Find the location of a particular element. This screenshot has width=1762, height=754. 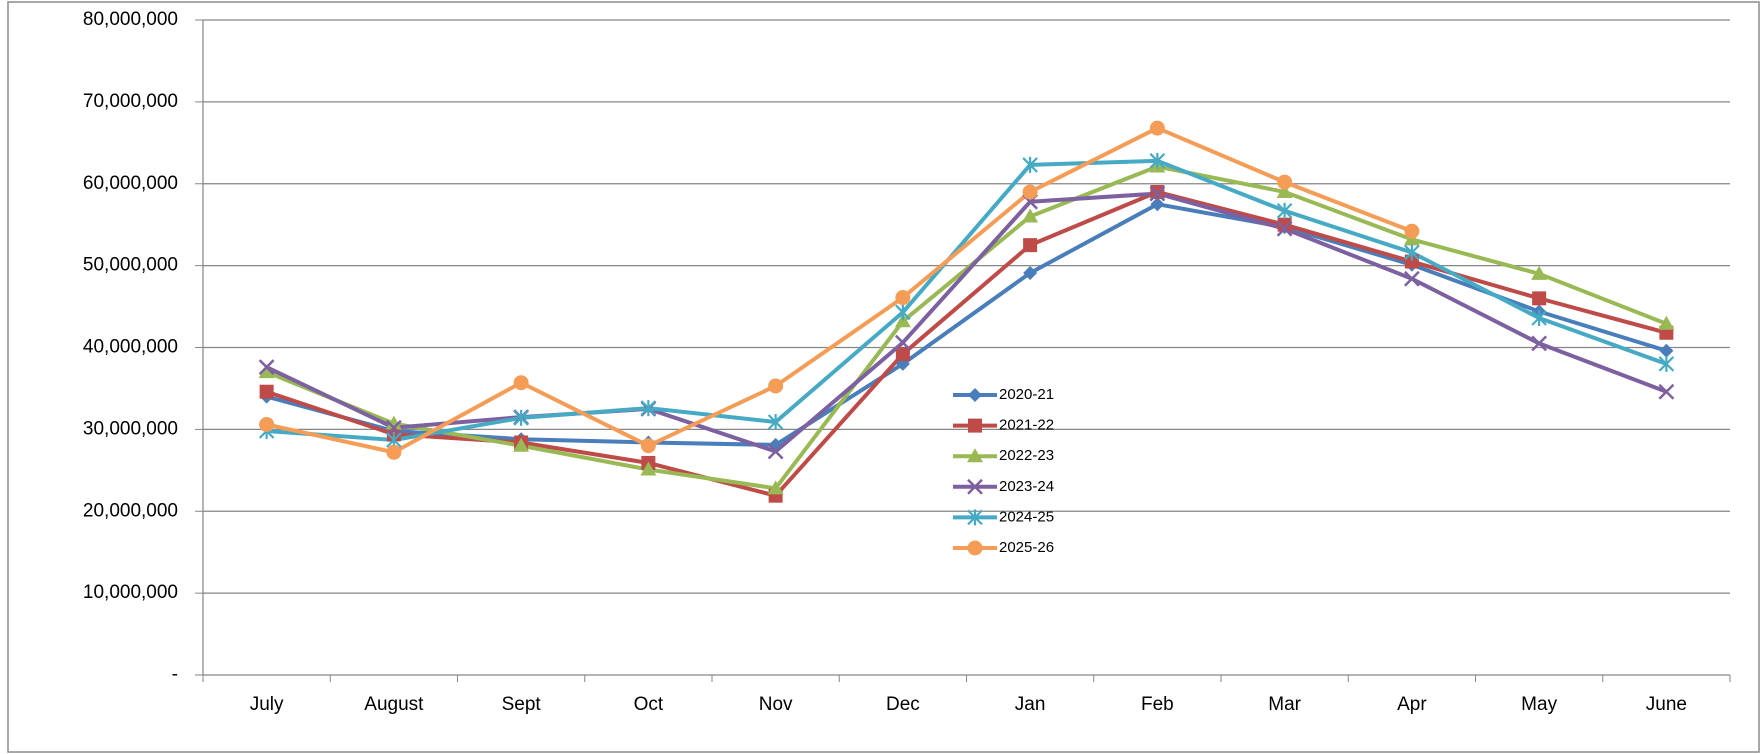

x-tick-label: Jan is located at coordinates (1030, 704).